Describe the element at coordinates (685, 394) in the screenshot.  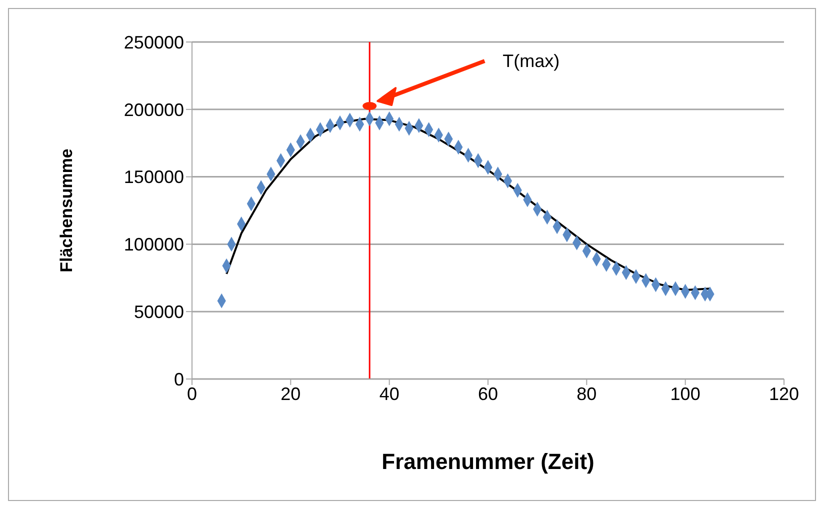
I see `x-tick-label: 100` at that location.